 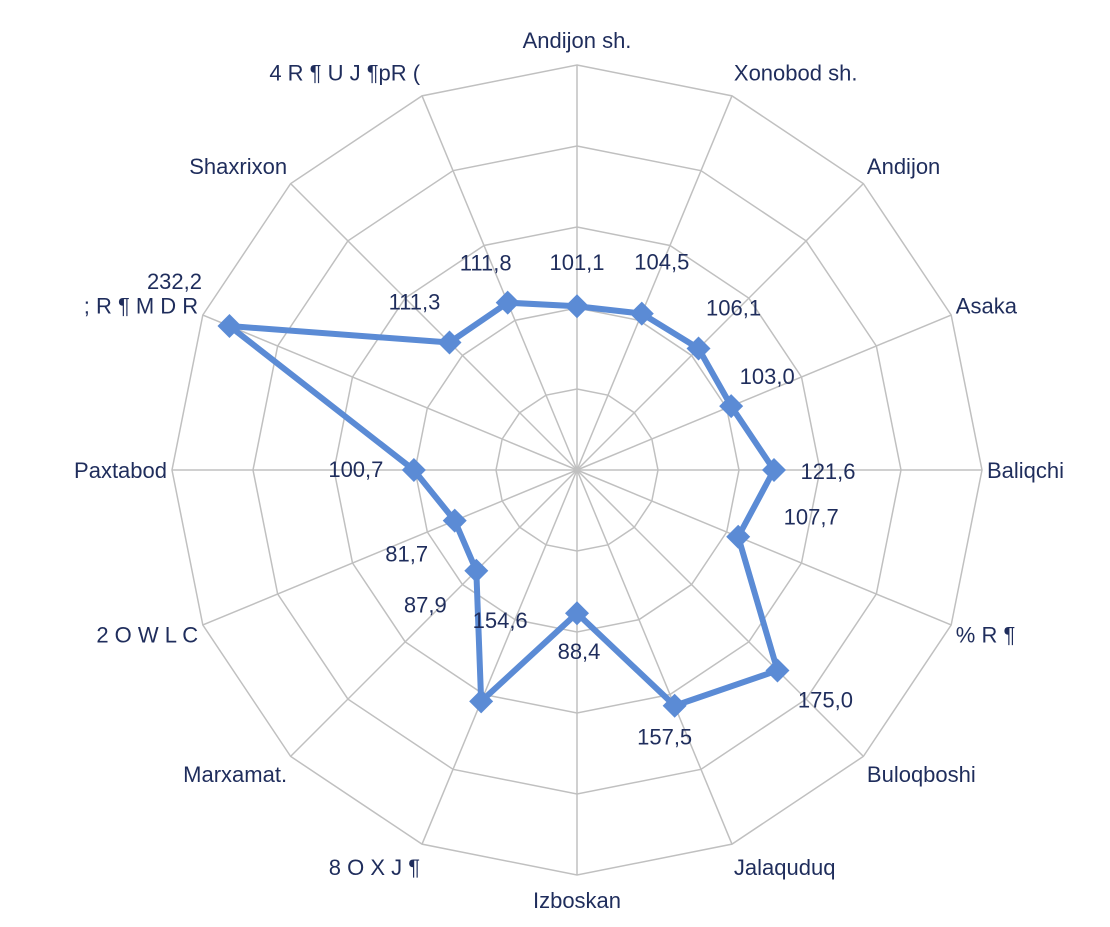 I want to click on data-label: 103,0, so click(x=767, y=376).